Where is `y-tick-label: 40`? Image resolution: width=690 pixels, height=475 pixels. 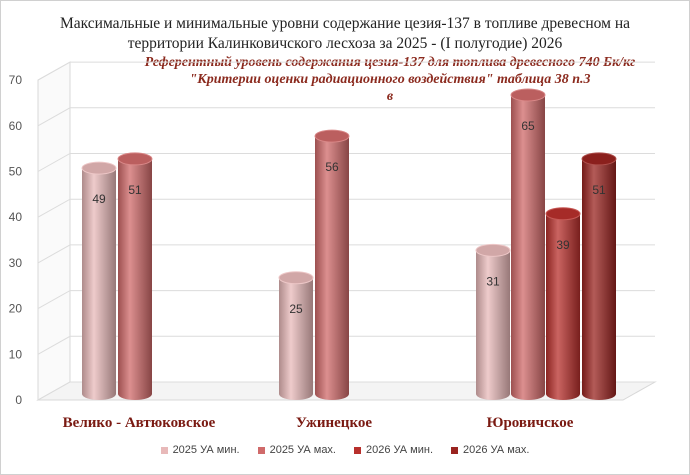
y-tick-label: 40 is located at coordinates (16, 217).